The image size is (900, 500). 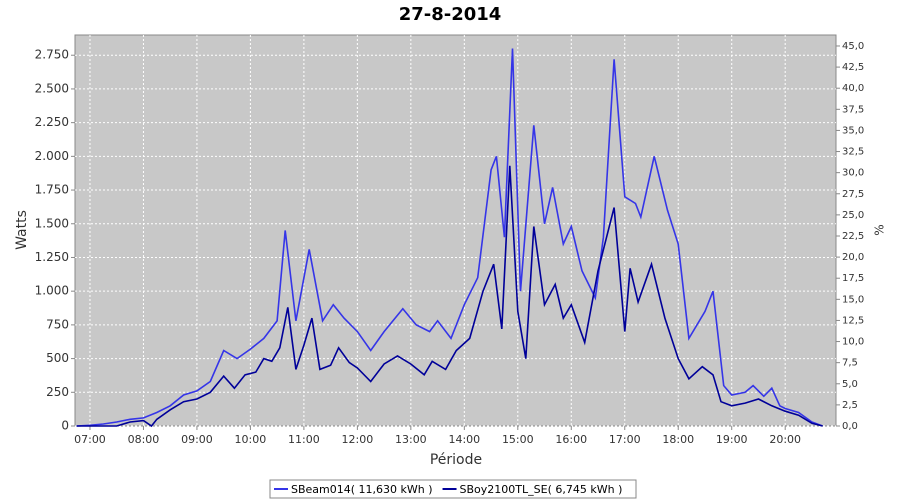 What do you see at coordinates (853, 88) in the screenshot?
I see `y2-tick-label: 40,0` at bounding box center [853, 88].